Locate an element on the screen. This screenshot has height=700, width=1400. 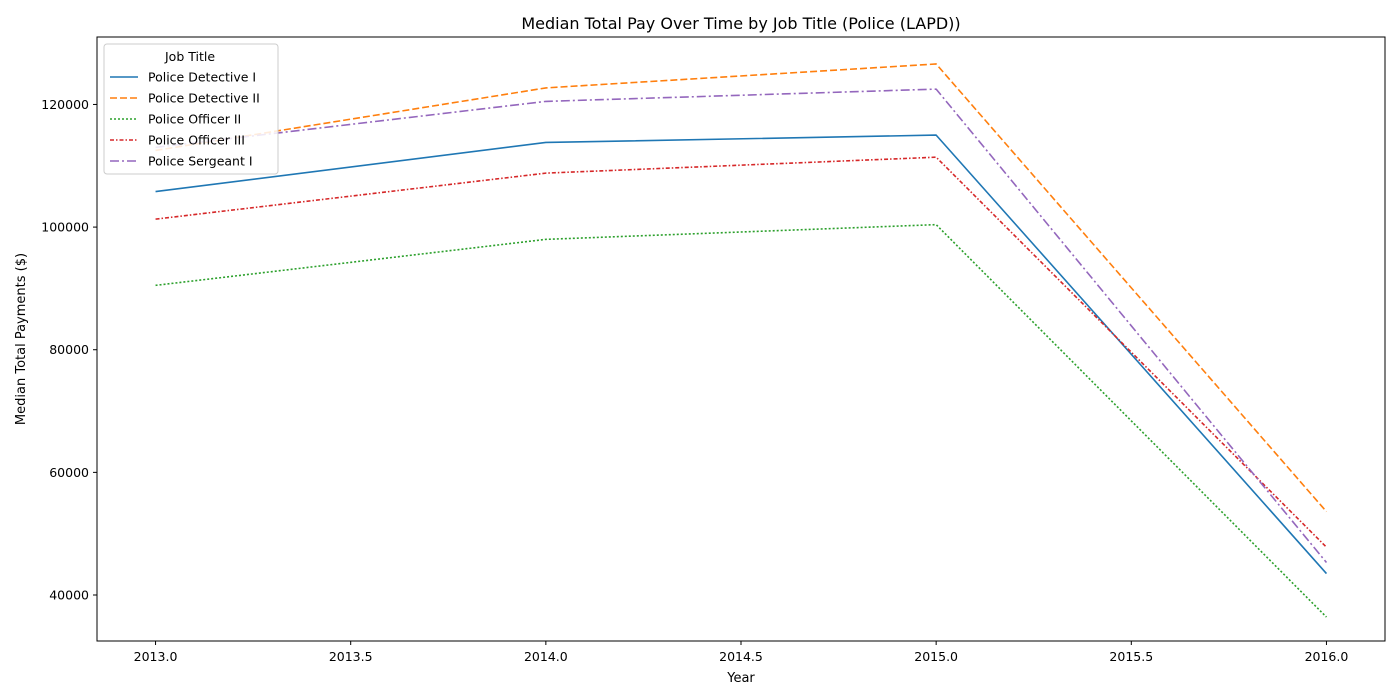
x-tick-label: 2014.5 is located at coordinates (741, 656).